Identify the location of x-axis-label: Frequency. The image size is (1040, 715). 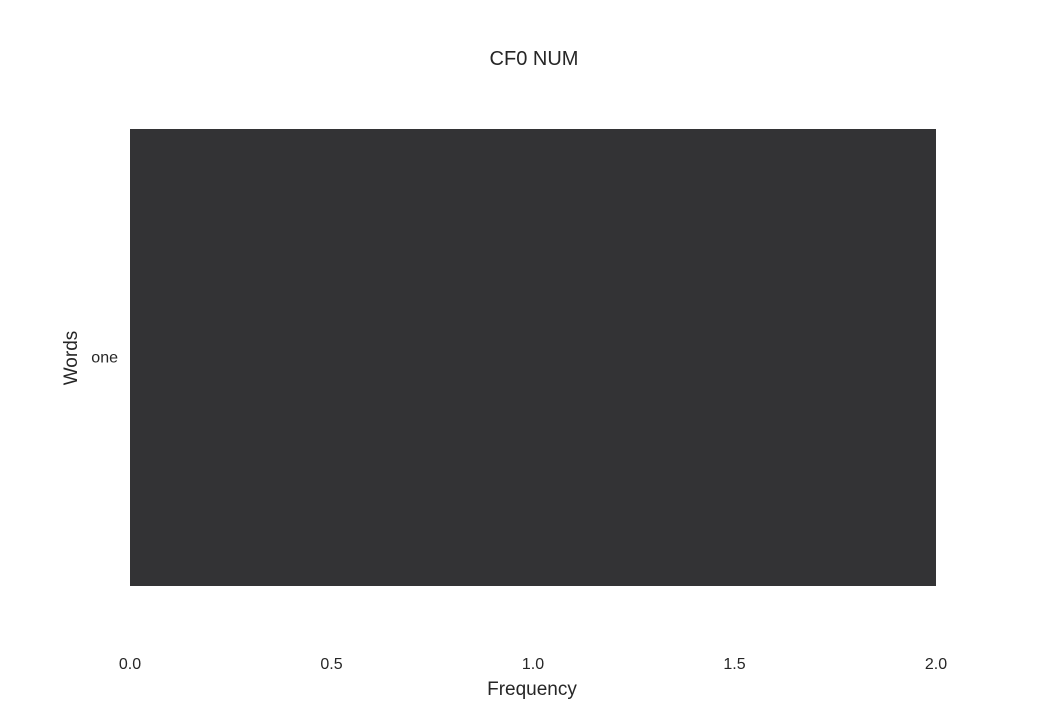
(532, 689).